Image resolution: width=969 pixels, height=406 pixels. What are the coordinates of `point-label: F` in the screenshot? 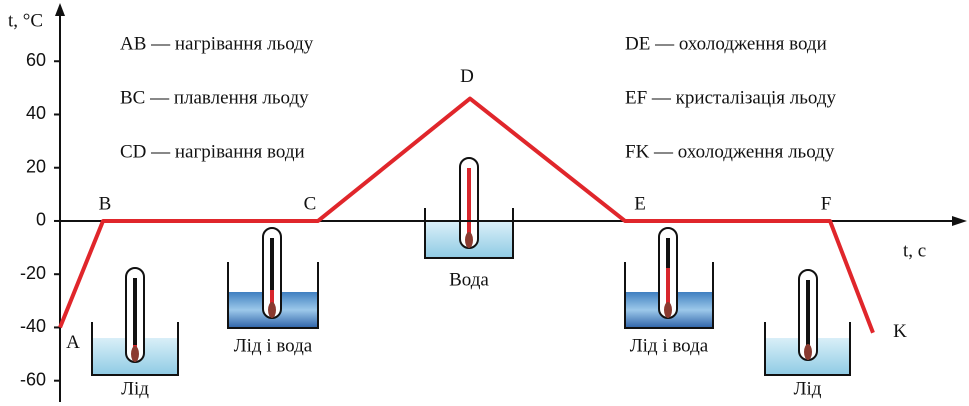 It's located at (826, 203).